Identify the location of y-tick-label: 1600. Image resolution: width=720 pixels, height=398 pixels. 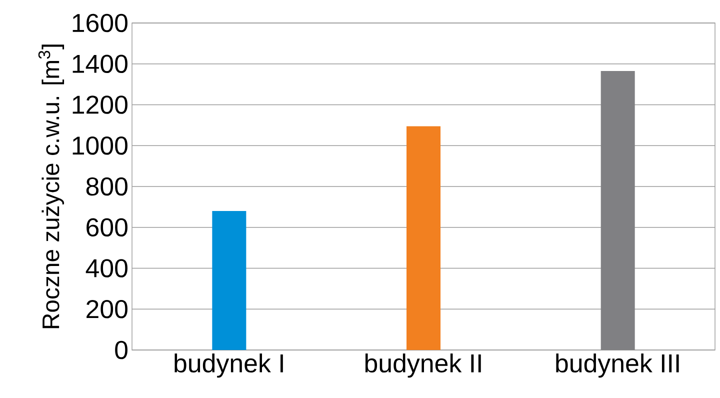
(100, 23).